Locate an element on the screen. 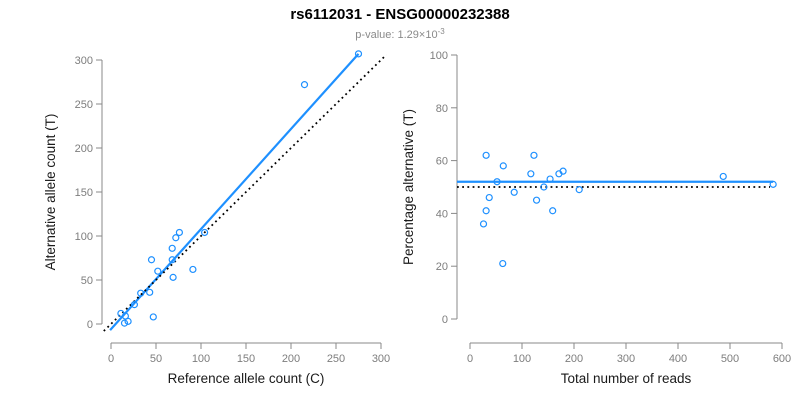 Image resolution: width=800 pixels, height=400 pixels. pvalue-text: p-value: 1.29×10 is located at coordinates (396, 35).